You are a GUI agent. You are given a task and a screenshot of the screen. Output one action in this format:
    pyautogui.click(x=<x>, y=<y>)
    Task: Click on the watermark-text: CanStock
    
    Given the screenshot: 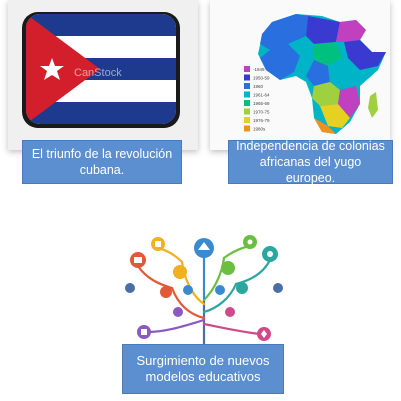 What is the action you would take?
    pyautogui.click(x=98, y=73)
    